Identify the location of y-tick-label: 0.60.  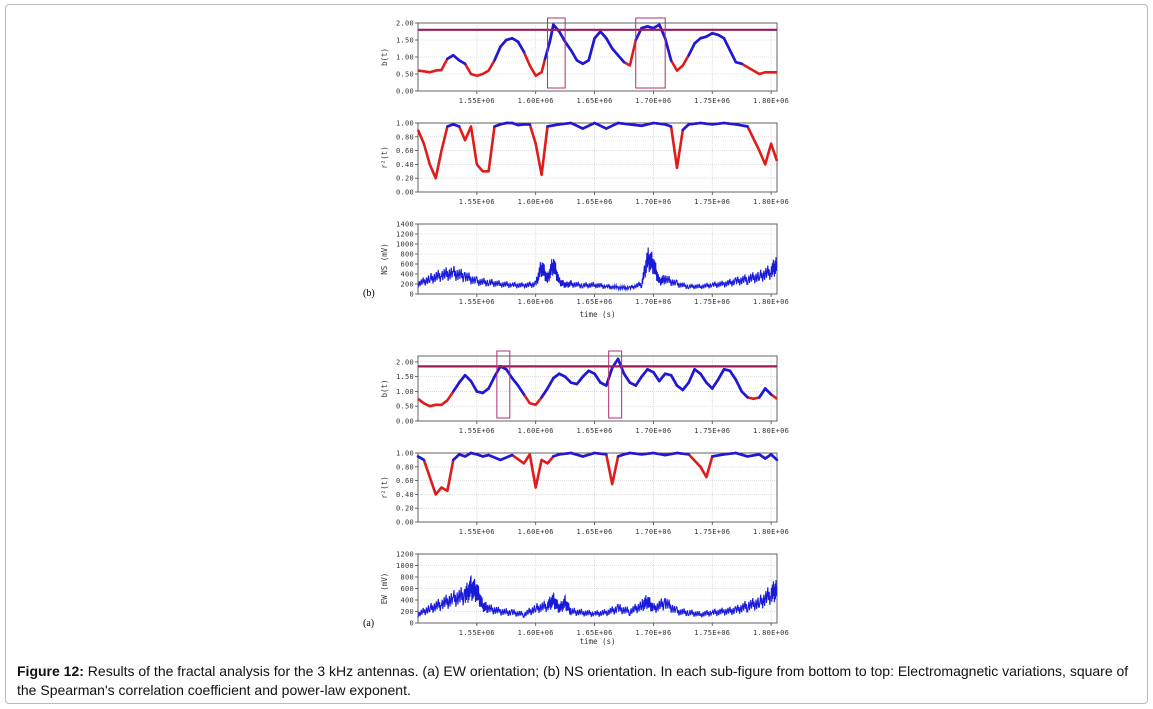
(405, 481).